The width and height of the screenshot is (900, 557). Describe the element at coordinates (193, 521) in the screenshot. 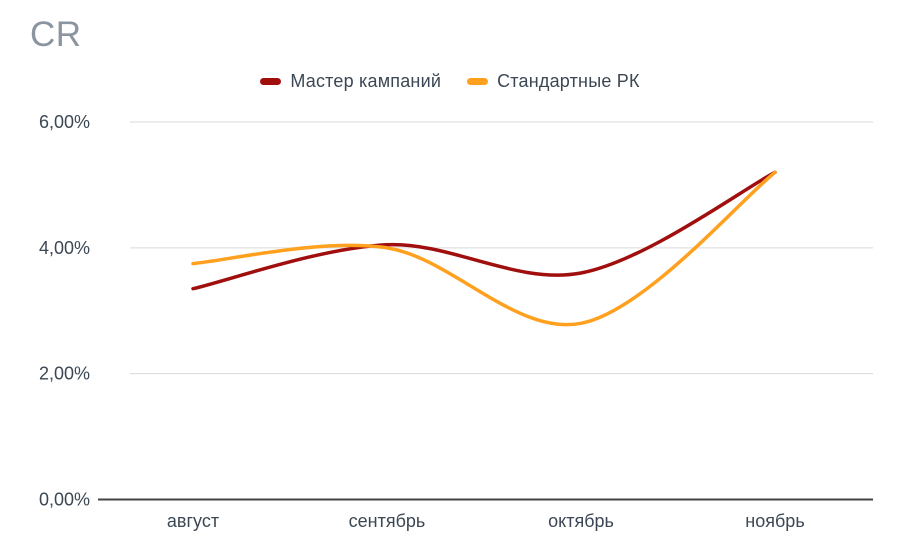

I see `x-category-label: август` at that location.